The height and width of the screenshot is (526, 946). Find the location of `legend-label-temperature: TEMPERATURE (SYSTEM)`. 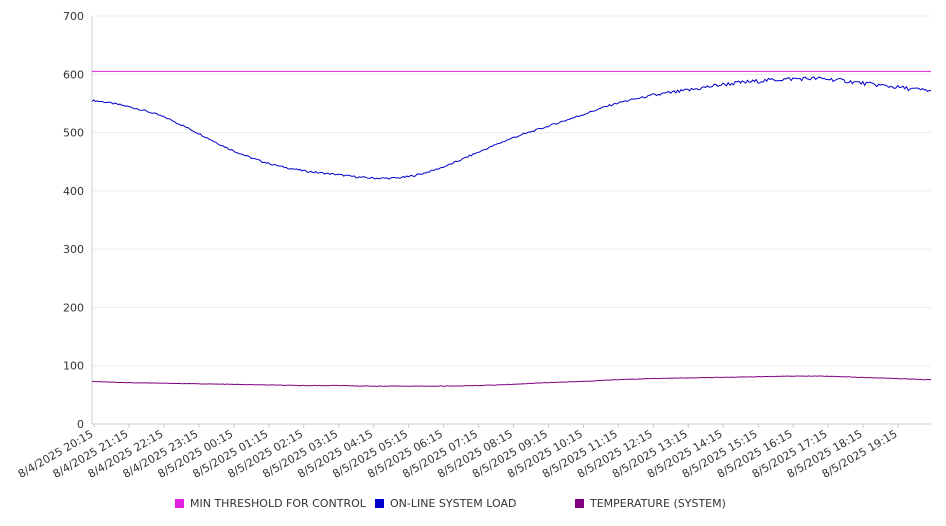

legend-label-temperature: TEMPERATURE (SYSTEM) is located at coordinates (658, 503).